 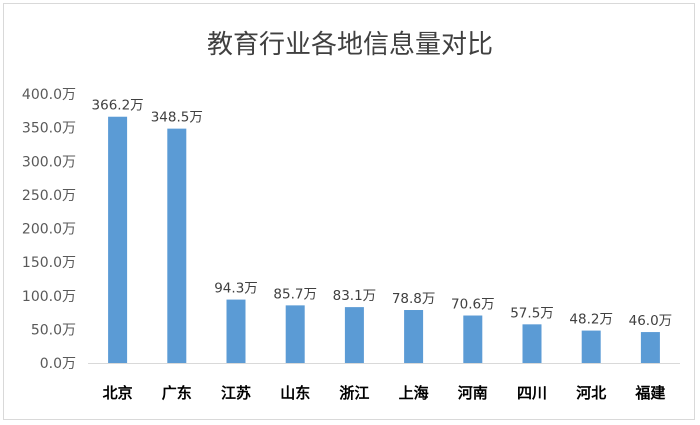 What do you see at coordinates (532, 313) in the screenshot?
I see `data-label: 57.5万` at bounding box center [532, 313].